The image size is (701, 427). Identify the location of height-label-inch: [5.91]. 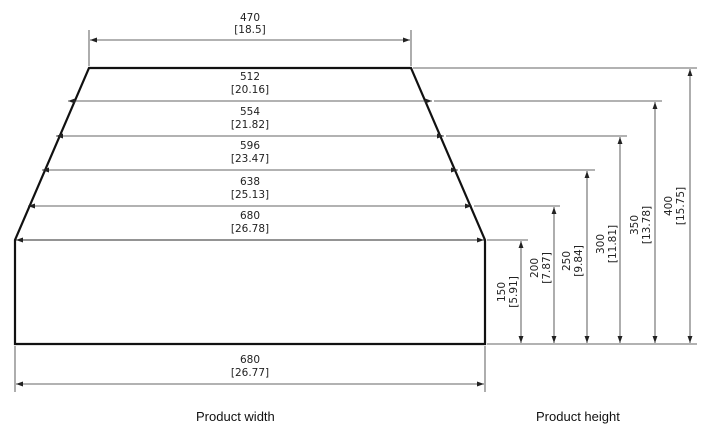
(514, 292).